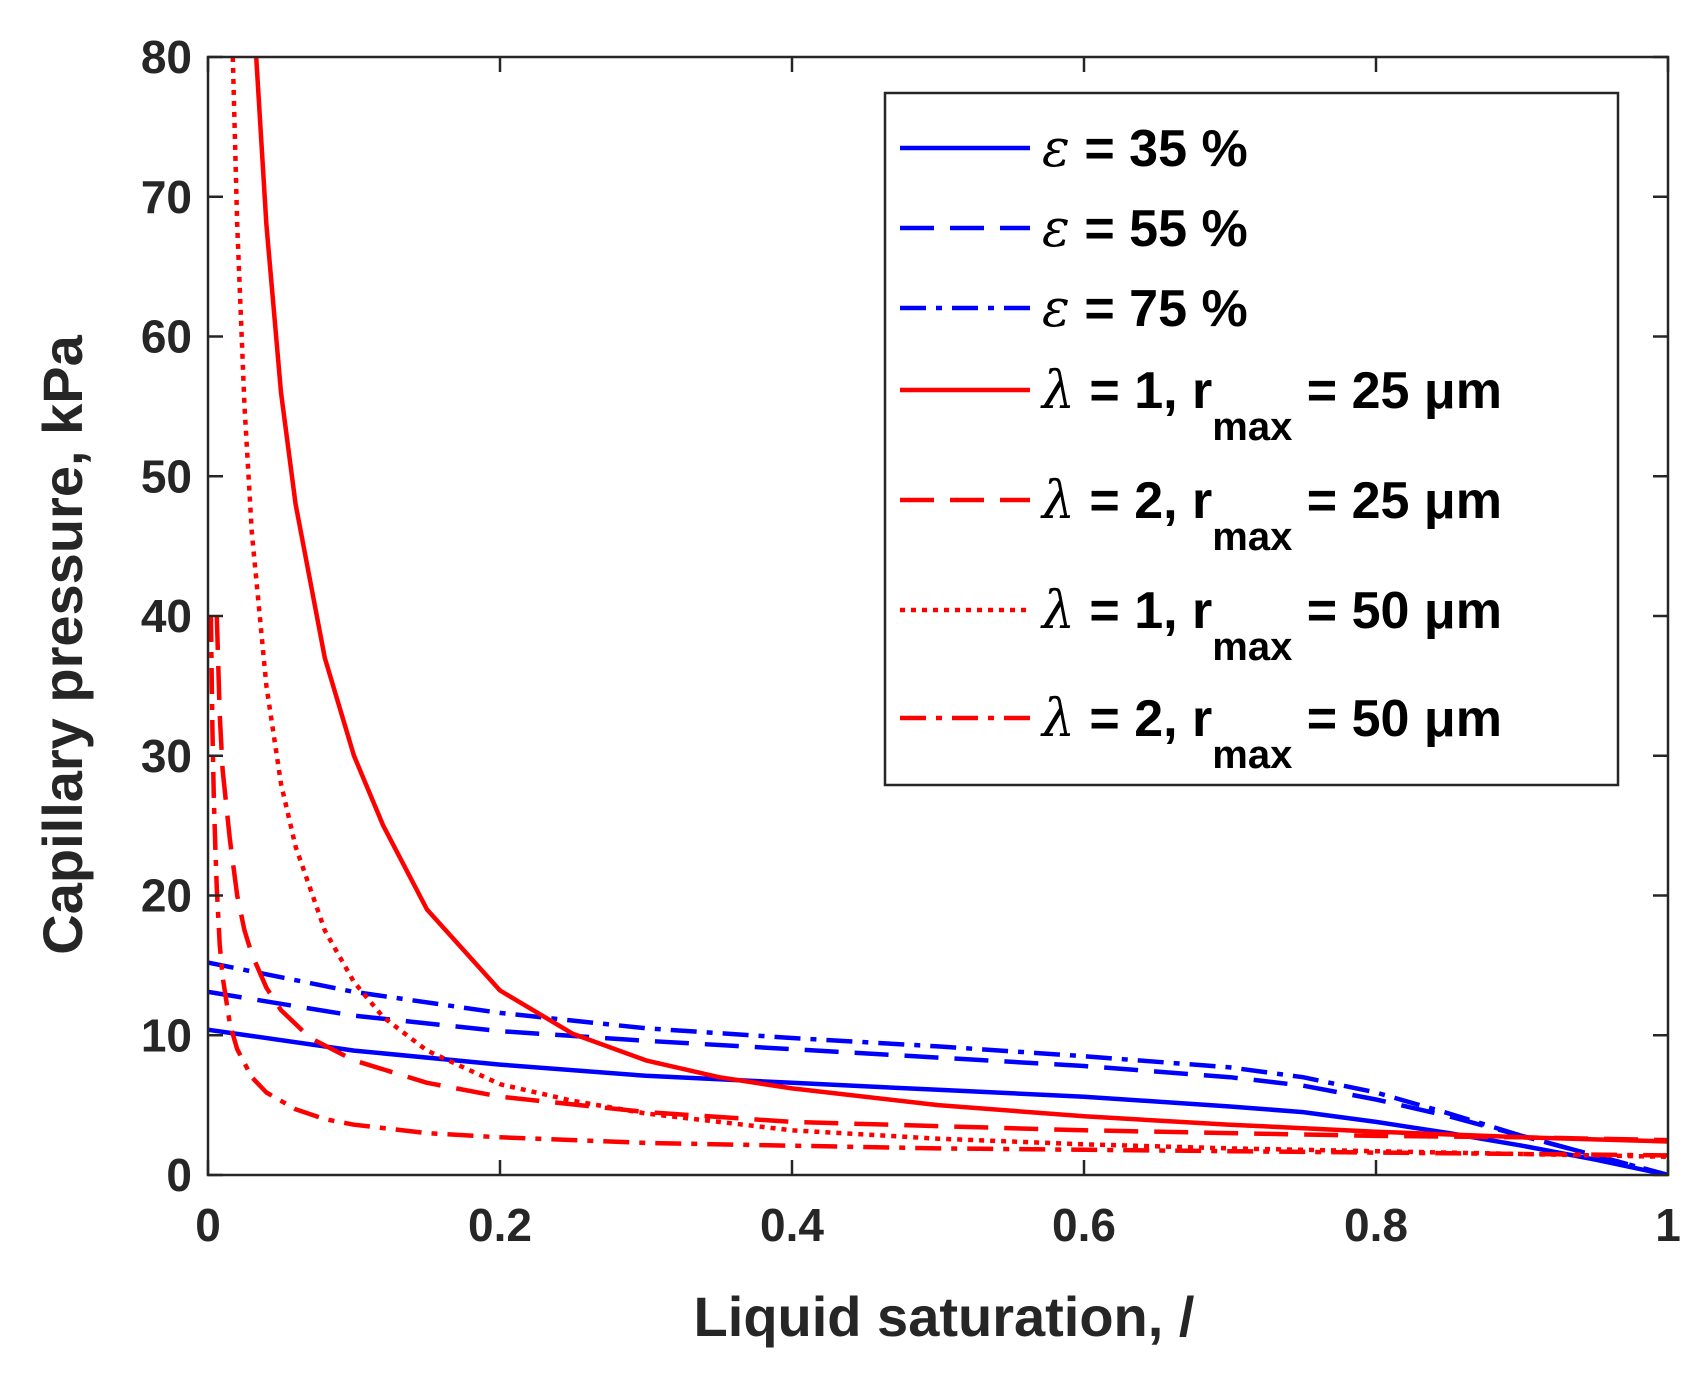 The width and height of the screenshot is (1702, 1381). Describe the element at coordinates (1271, 625) in the screenshot. I see `legend-label: λ = 1, rmax = 50 μm` at that location.